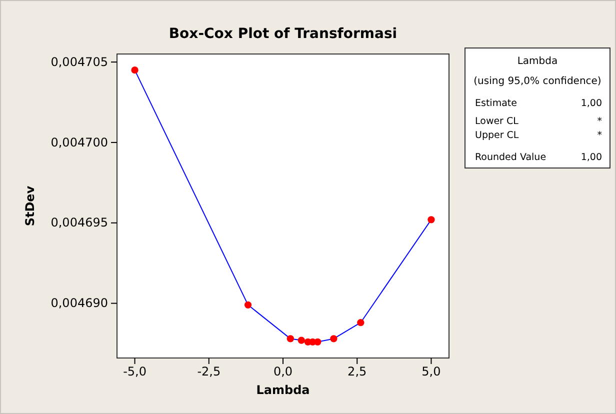 The width and height of the screenshot is (616, 414). Describe the element at coordinates (283, 34) in the screenshot. I see `chart-title: Box-Cox Plot of Transformasi` at that location.